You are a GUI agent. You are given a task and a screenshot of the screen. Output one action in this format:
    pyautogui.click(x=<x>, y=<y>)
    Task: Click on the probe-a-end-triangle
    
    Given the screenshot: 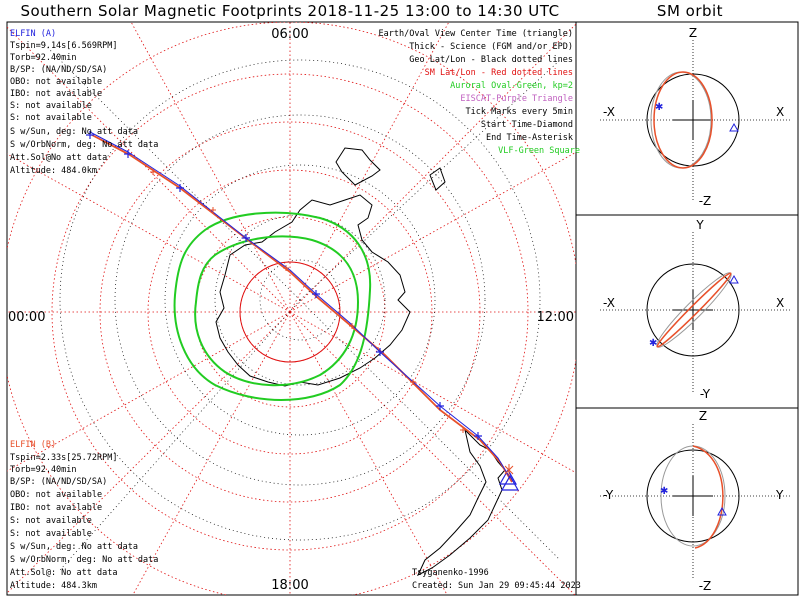 What is the action you would take?
    pyautogui.click(x=508, y=476)
    